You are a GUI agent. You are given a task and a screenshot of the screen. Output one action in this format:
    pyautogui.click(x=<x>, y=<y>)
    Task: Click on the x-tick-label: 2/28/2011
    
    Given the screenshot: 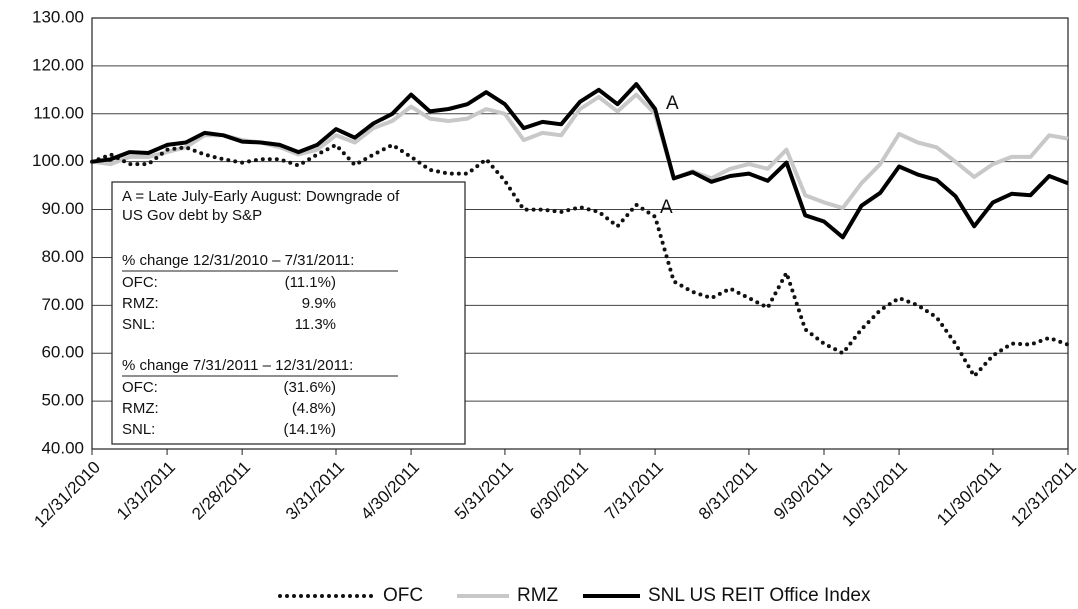 What is the action you would take?
    pyautogui.click(x=221, y=491)
    